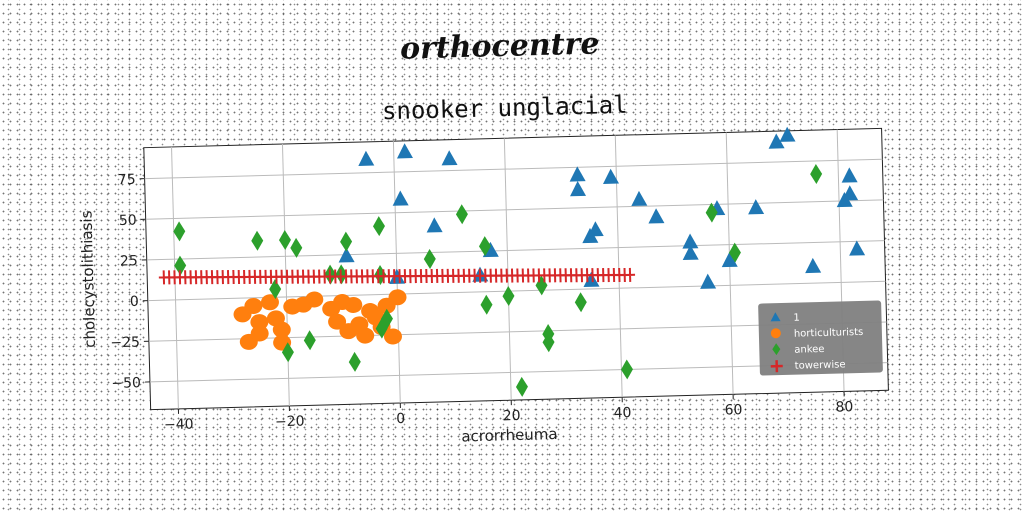 The width and height of the screenshot is (1024, 512). I want to click on legend-item-horticulturists: horticulturists, so click(817, 333).